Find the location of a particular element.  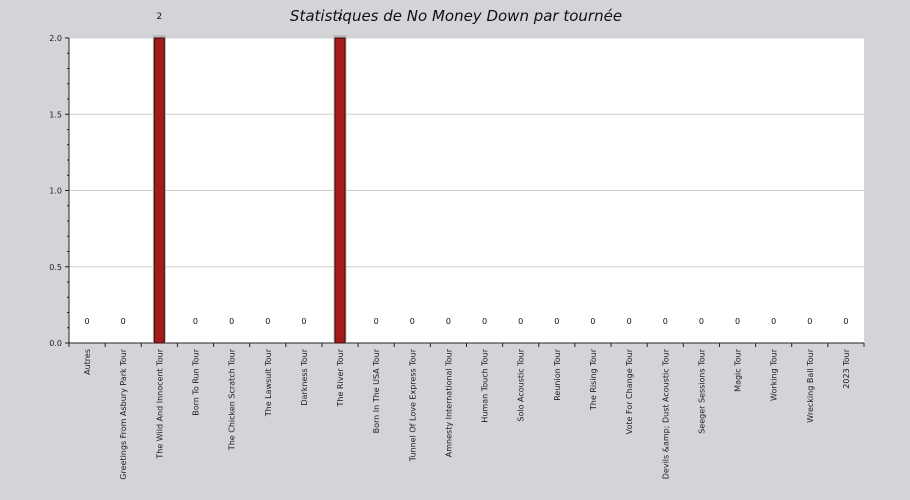

x-tick-label: 2023 Tour is located at coordinates (846, 368).